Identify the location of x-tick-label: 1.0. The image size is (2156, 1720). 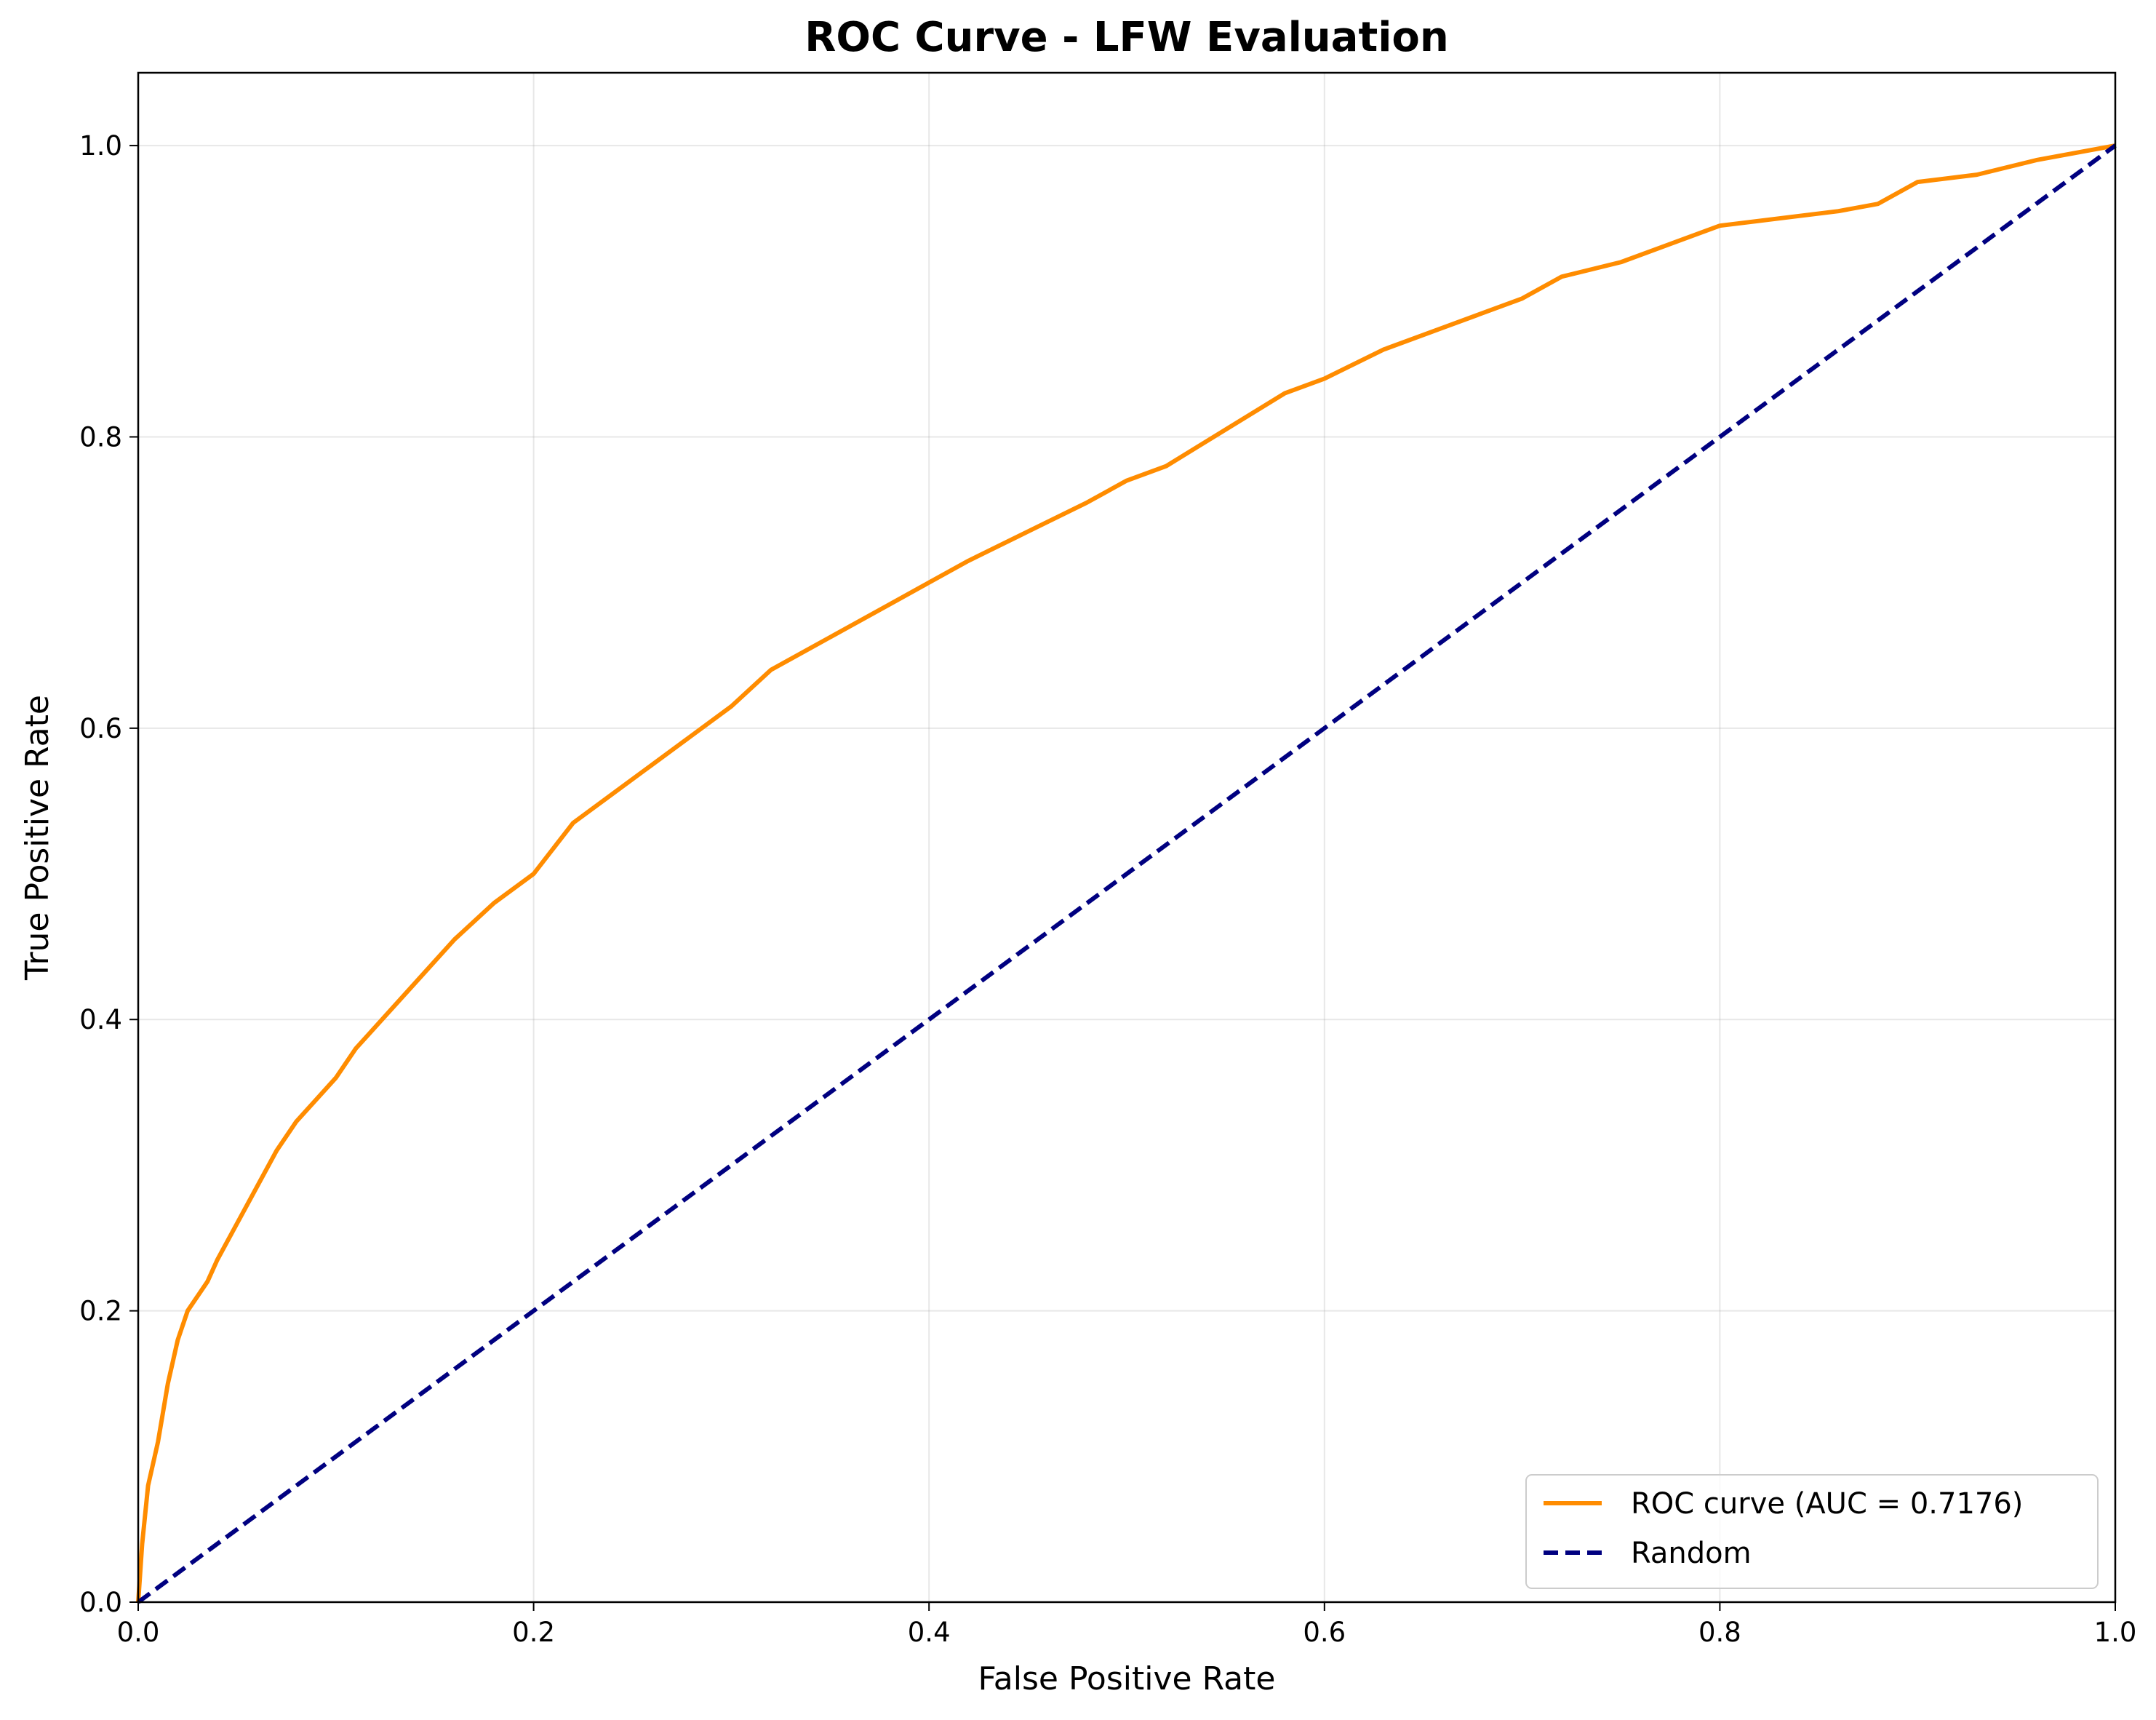
(2116, 1633).